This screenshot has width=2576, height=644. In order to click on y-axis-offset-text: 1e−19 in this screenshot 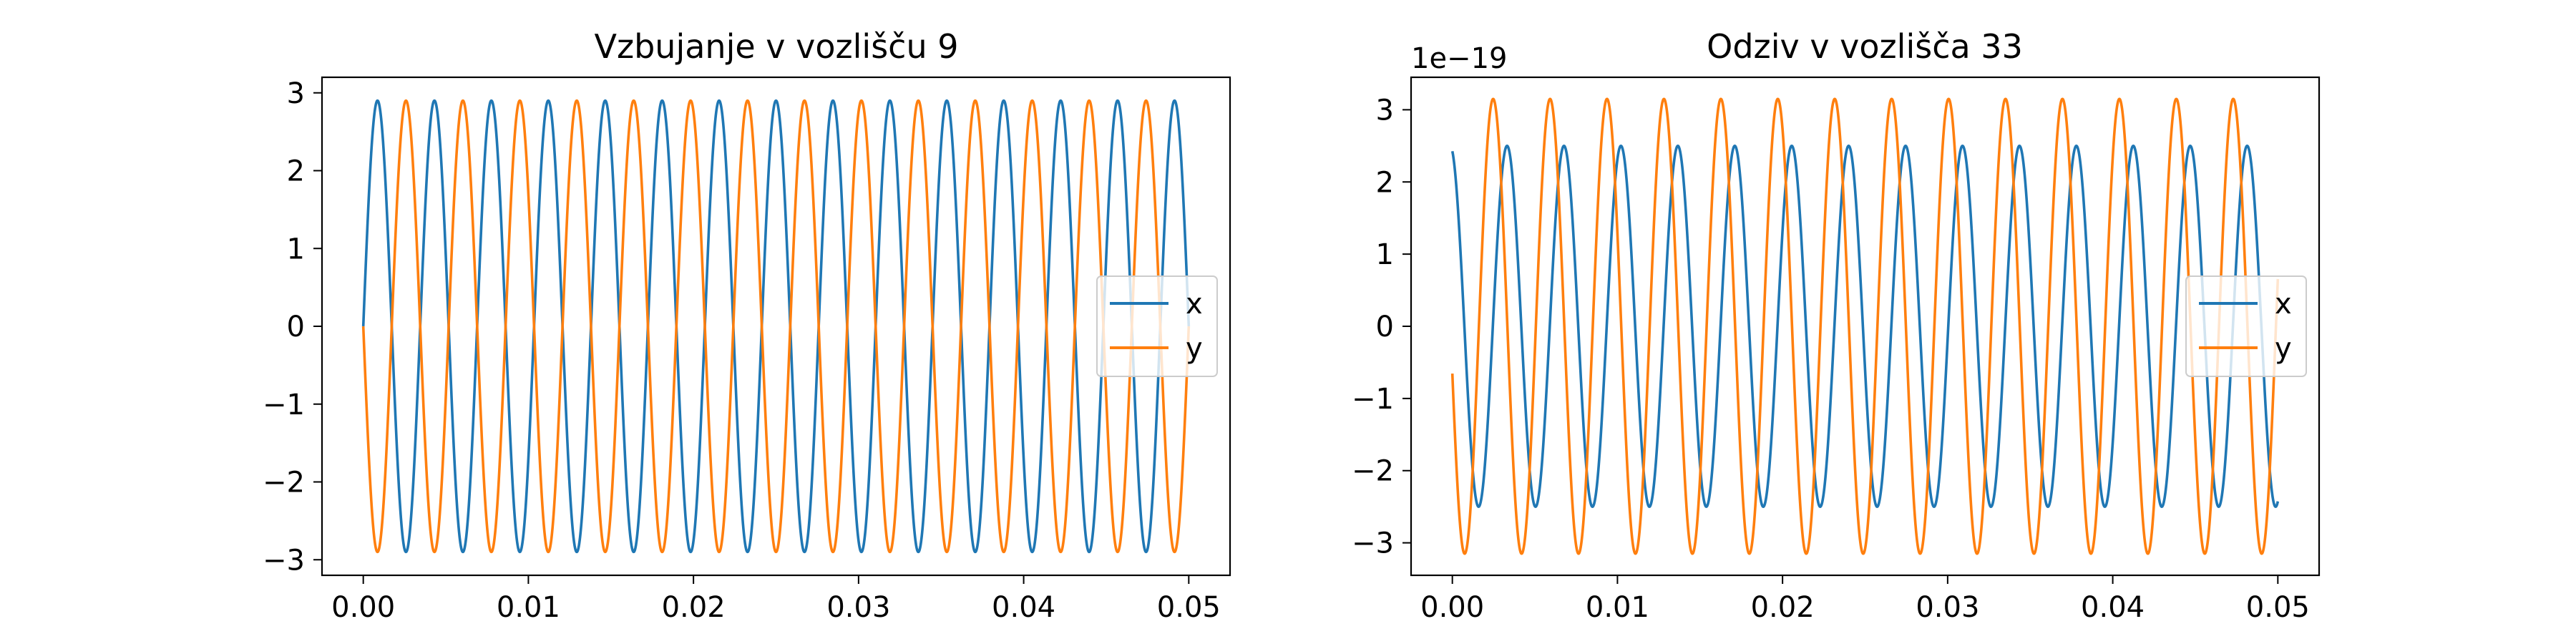, I will do `click(1459, 59)`.